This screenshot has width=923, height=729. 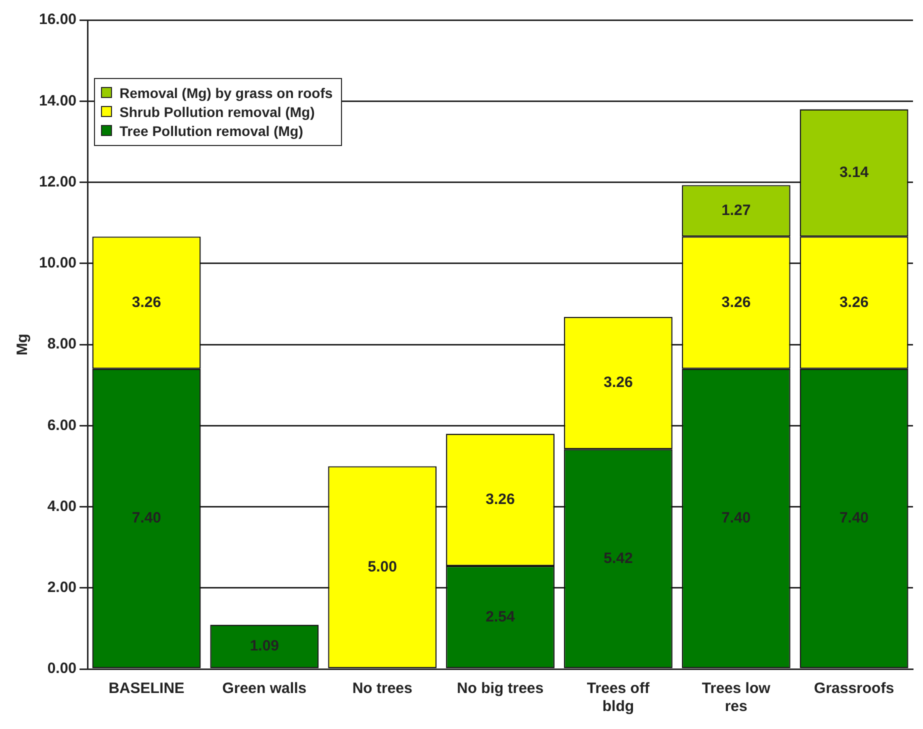 I want to click on y-tick-label: 10.00, so click(x=57, y=263).